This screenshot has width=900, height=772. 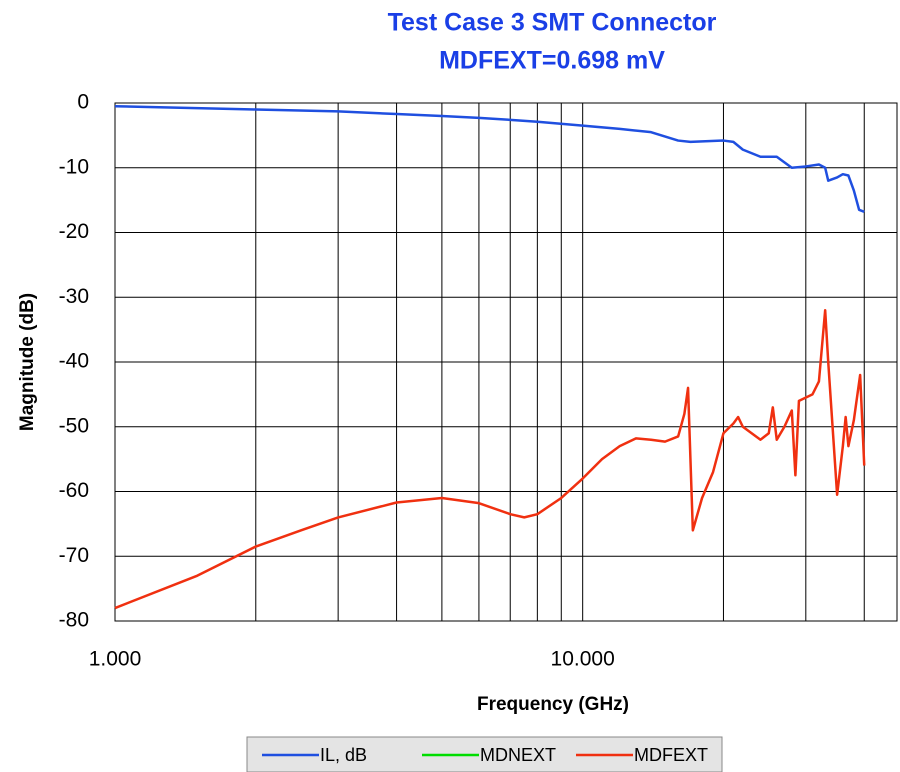 I want to click on y-tick-label: -20, so click(x=74, y=231).